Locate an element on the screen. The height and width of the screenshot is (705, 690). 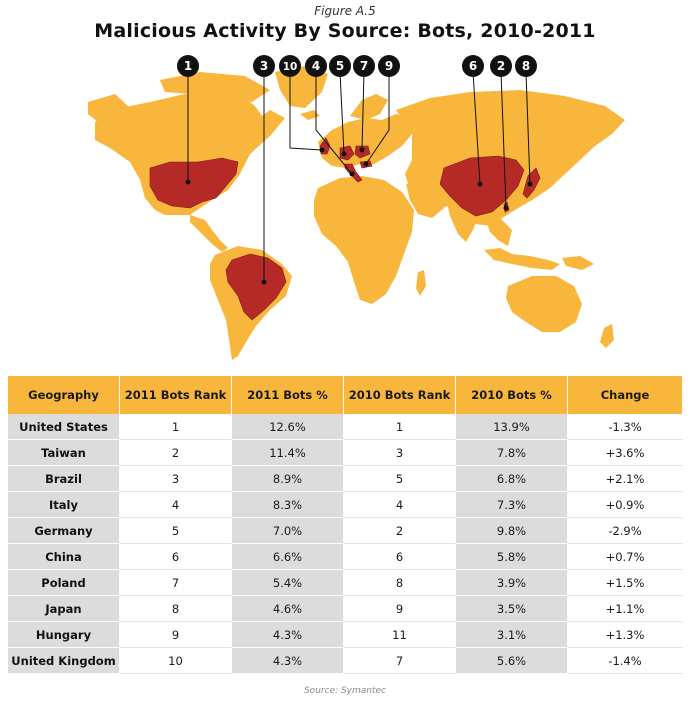
cell-2011-pct: 6.6% is located at coordinates (288, 557).